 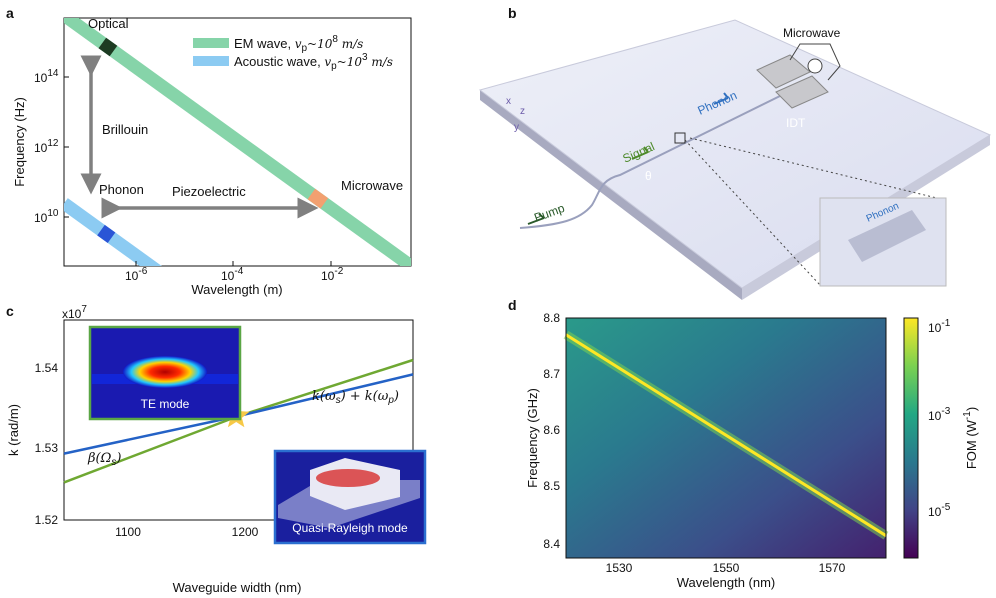 I want to click on cbar-tick-3-base: 10, so click(x=935, y=512).